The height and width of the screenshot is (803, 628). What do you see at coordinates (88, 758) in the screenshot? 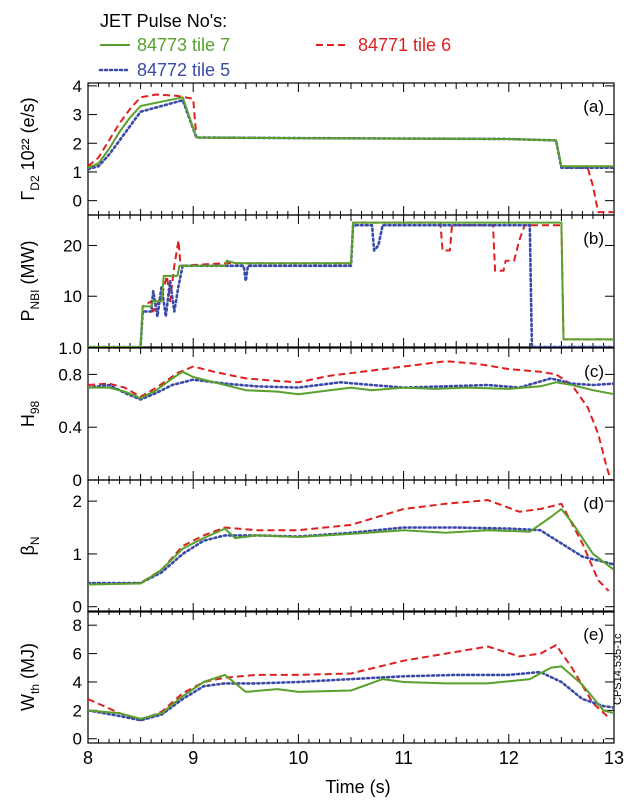
I see `x-tick-label: 8` at bounding box center [88, 758].